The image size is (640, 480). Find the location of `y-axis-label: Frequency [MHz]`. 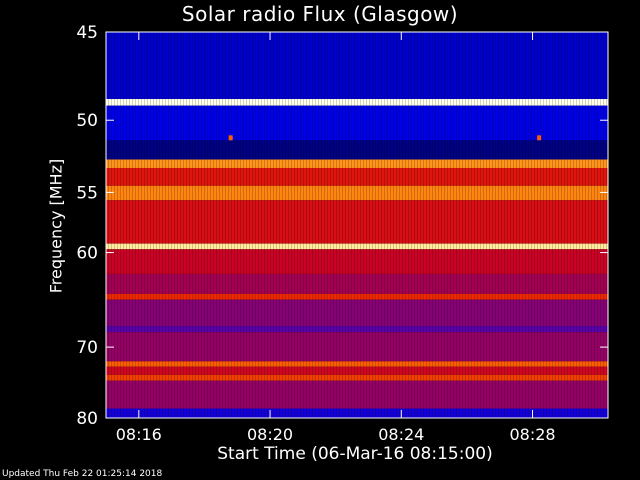

y-axis-label: Frequency [MHz] is located at coordinates (56, 226).